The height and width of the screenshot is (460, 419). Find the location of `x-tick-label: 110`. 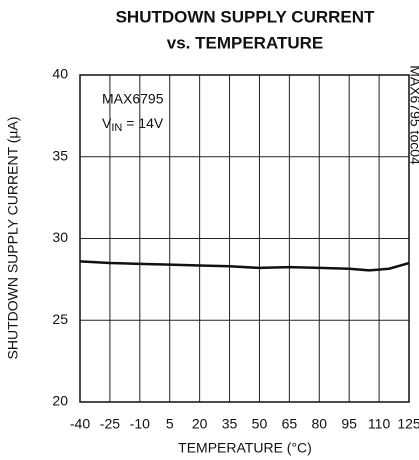

x-tick-label: 110 is located at coordinates (379, 424).